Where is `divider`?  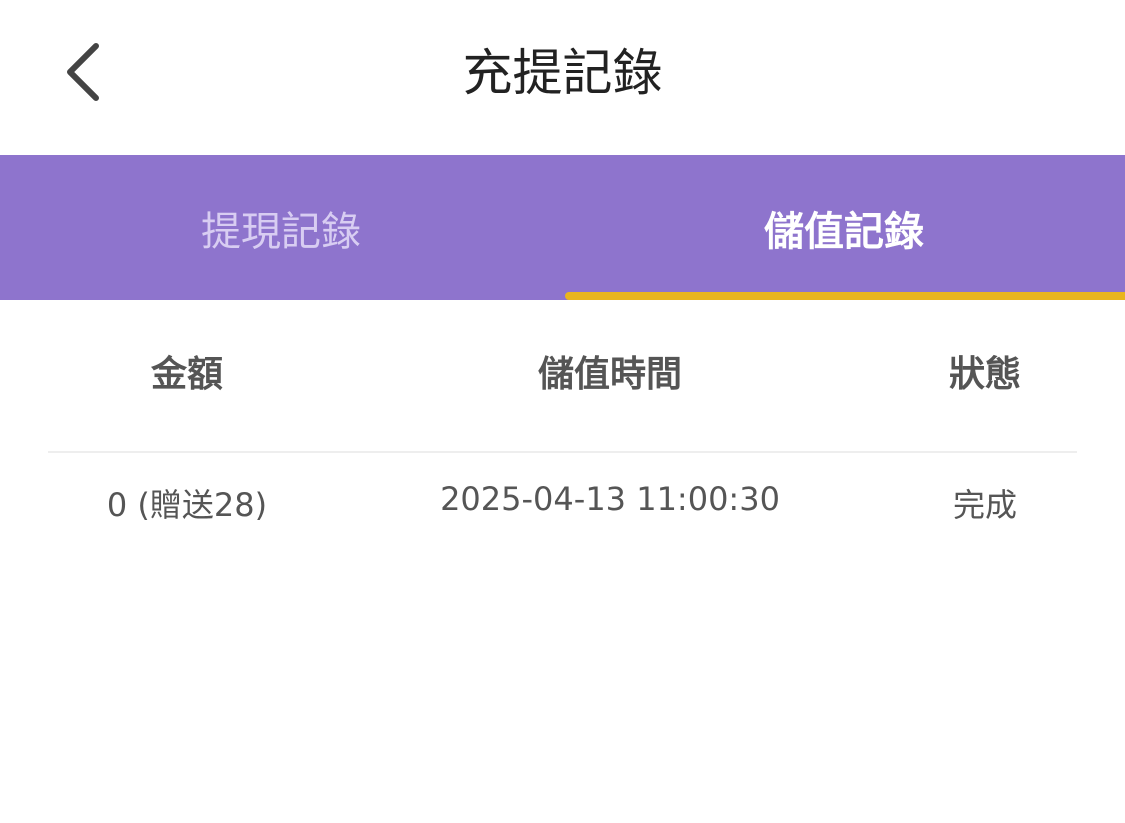
divider is located at coordinates (562, 452).